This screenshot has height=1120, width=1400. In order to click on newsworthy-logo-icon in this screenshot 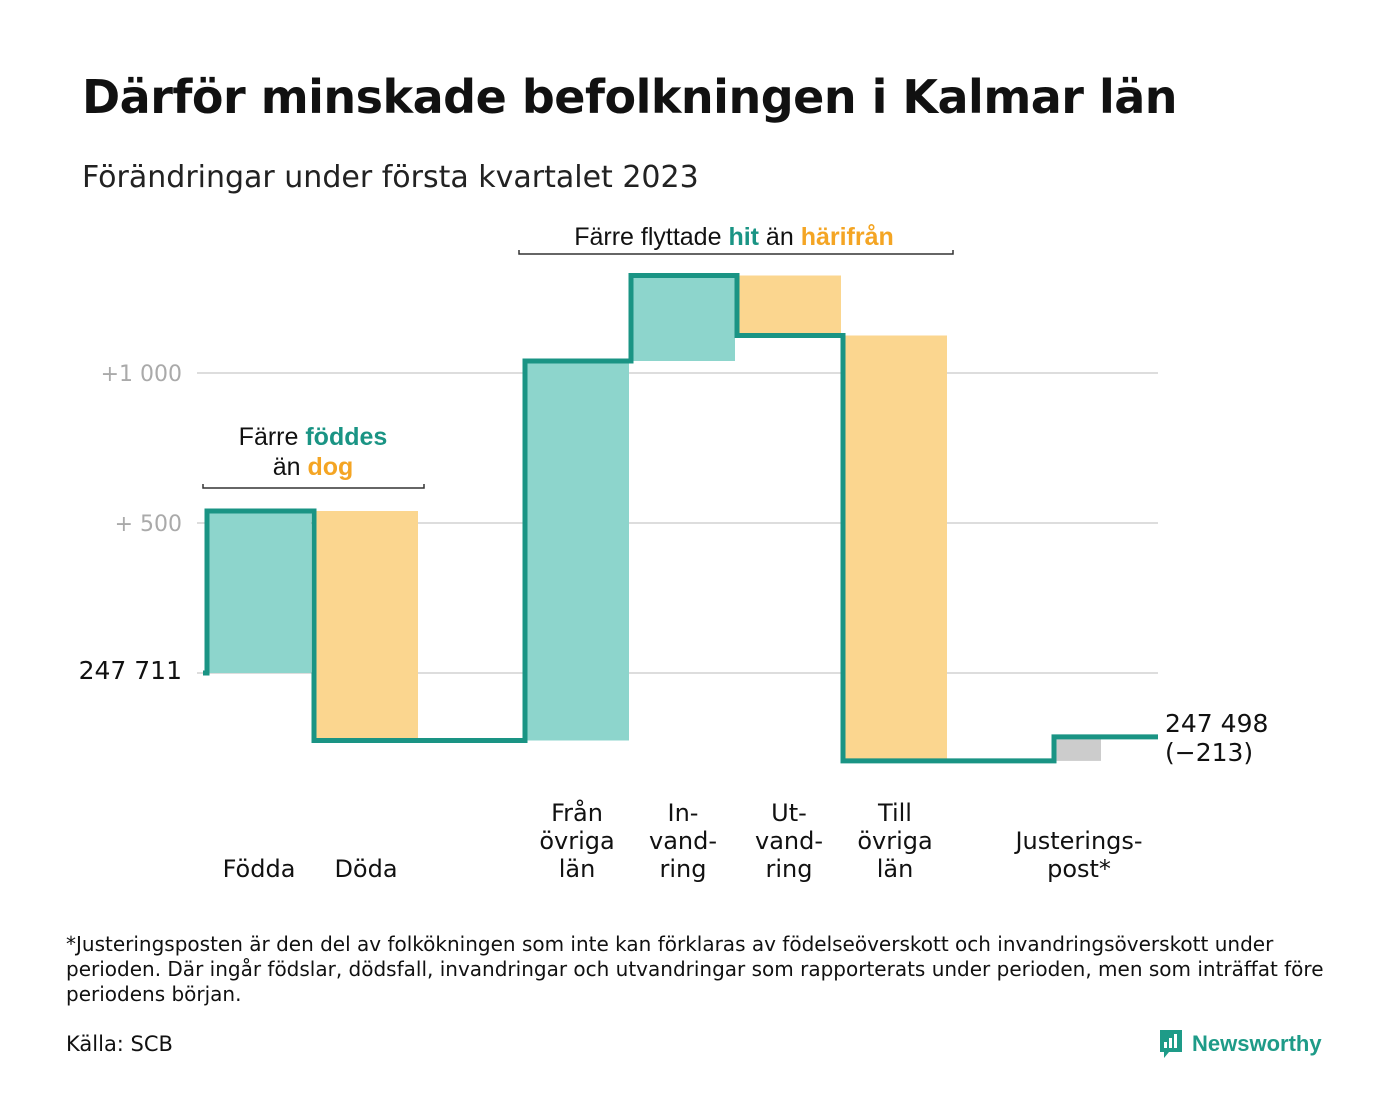, I will do `click(1171, 1044)`.